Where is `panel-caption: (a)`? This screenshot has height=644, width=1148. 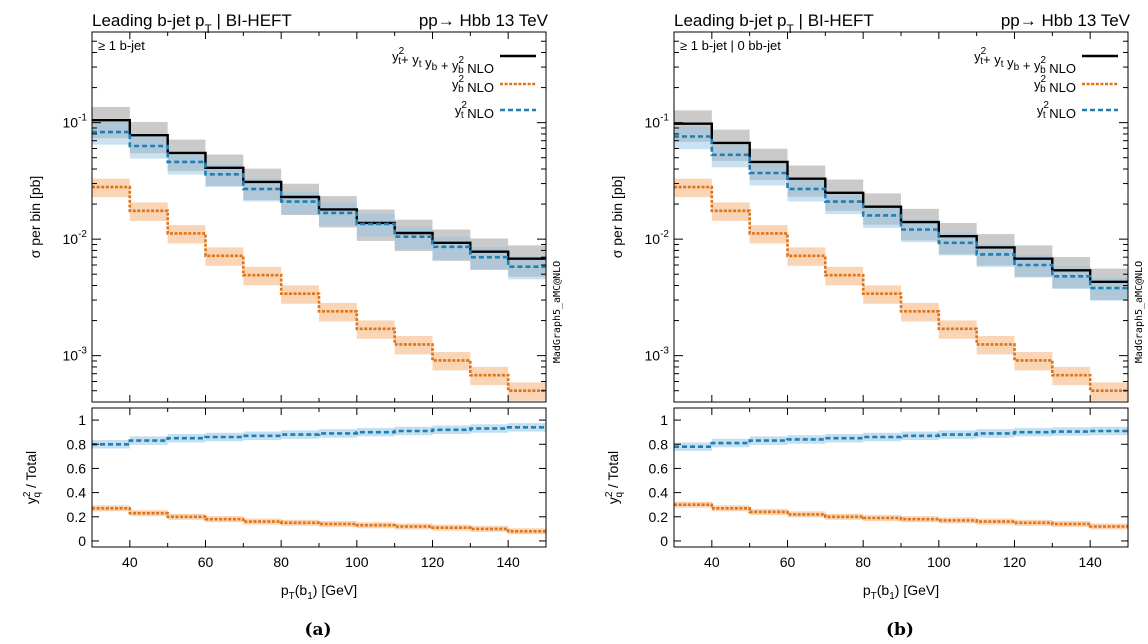
panel-caption: (a) is located at coordinates (317, 630).